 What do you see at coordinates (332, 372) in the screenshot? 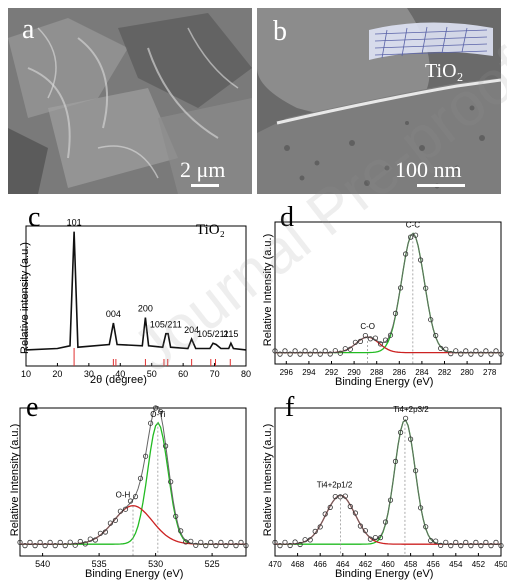
I see `x-tick-label: 292` at bounding box center [332, 372].